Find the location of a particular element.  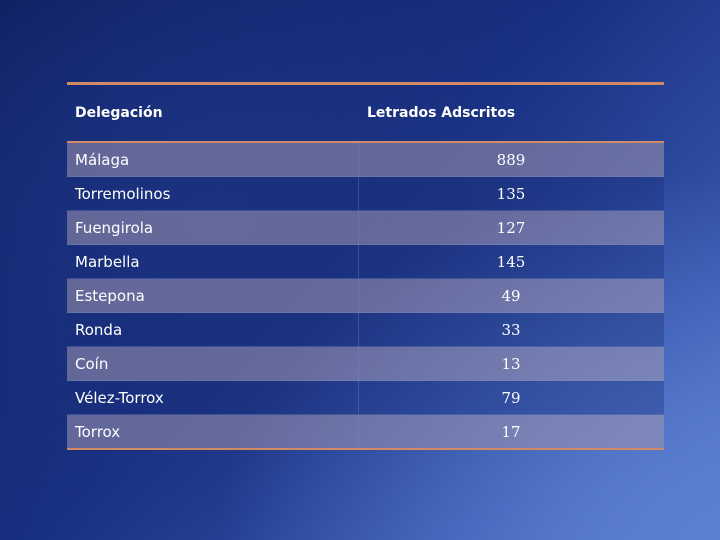

table-row: Estepona 49 is located at coordinates (365, 296).